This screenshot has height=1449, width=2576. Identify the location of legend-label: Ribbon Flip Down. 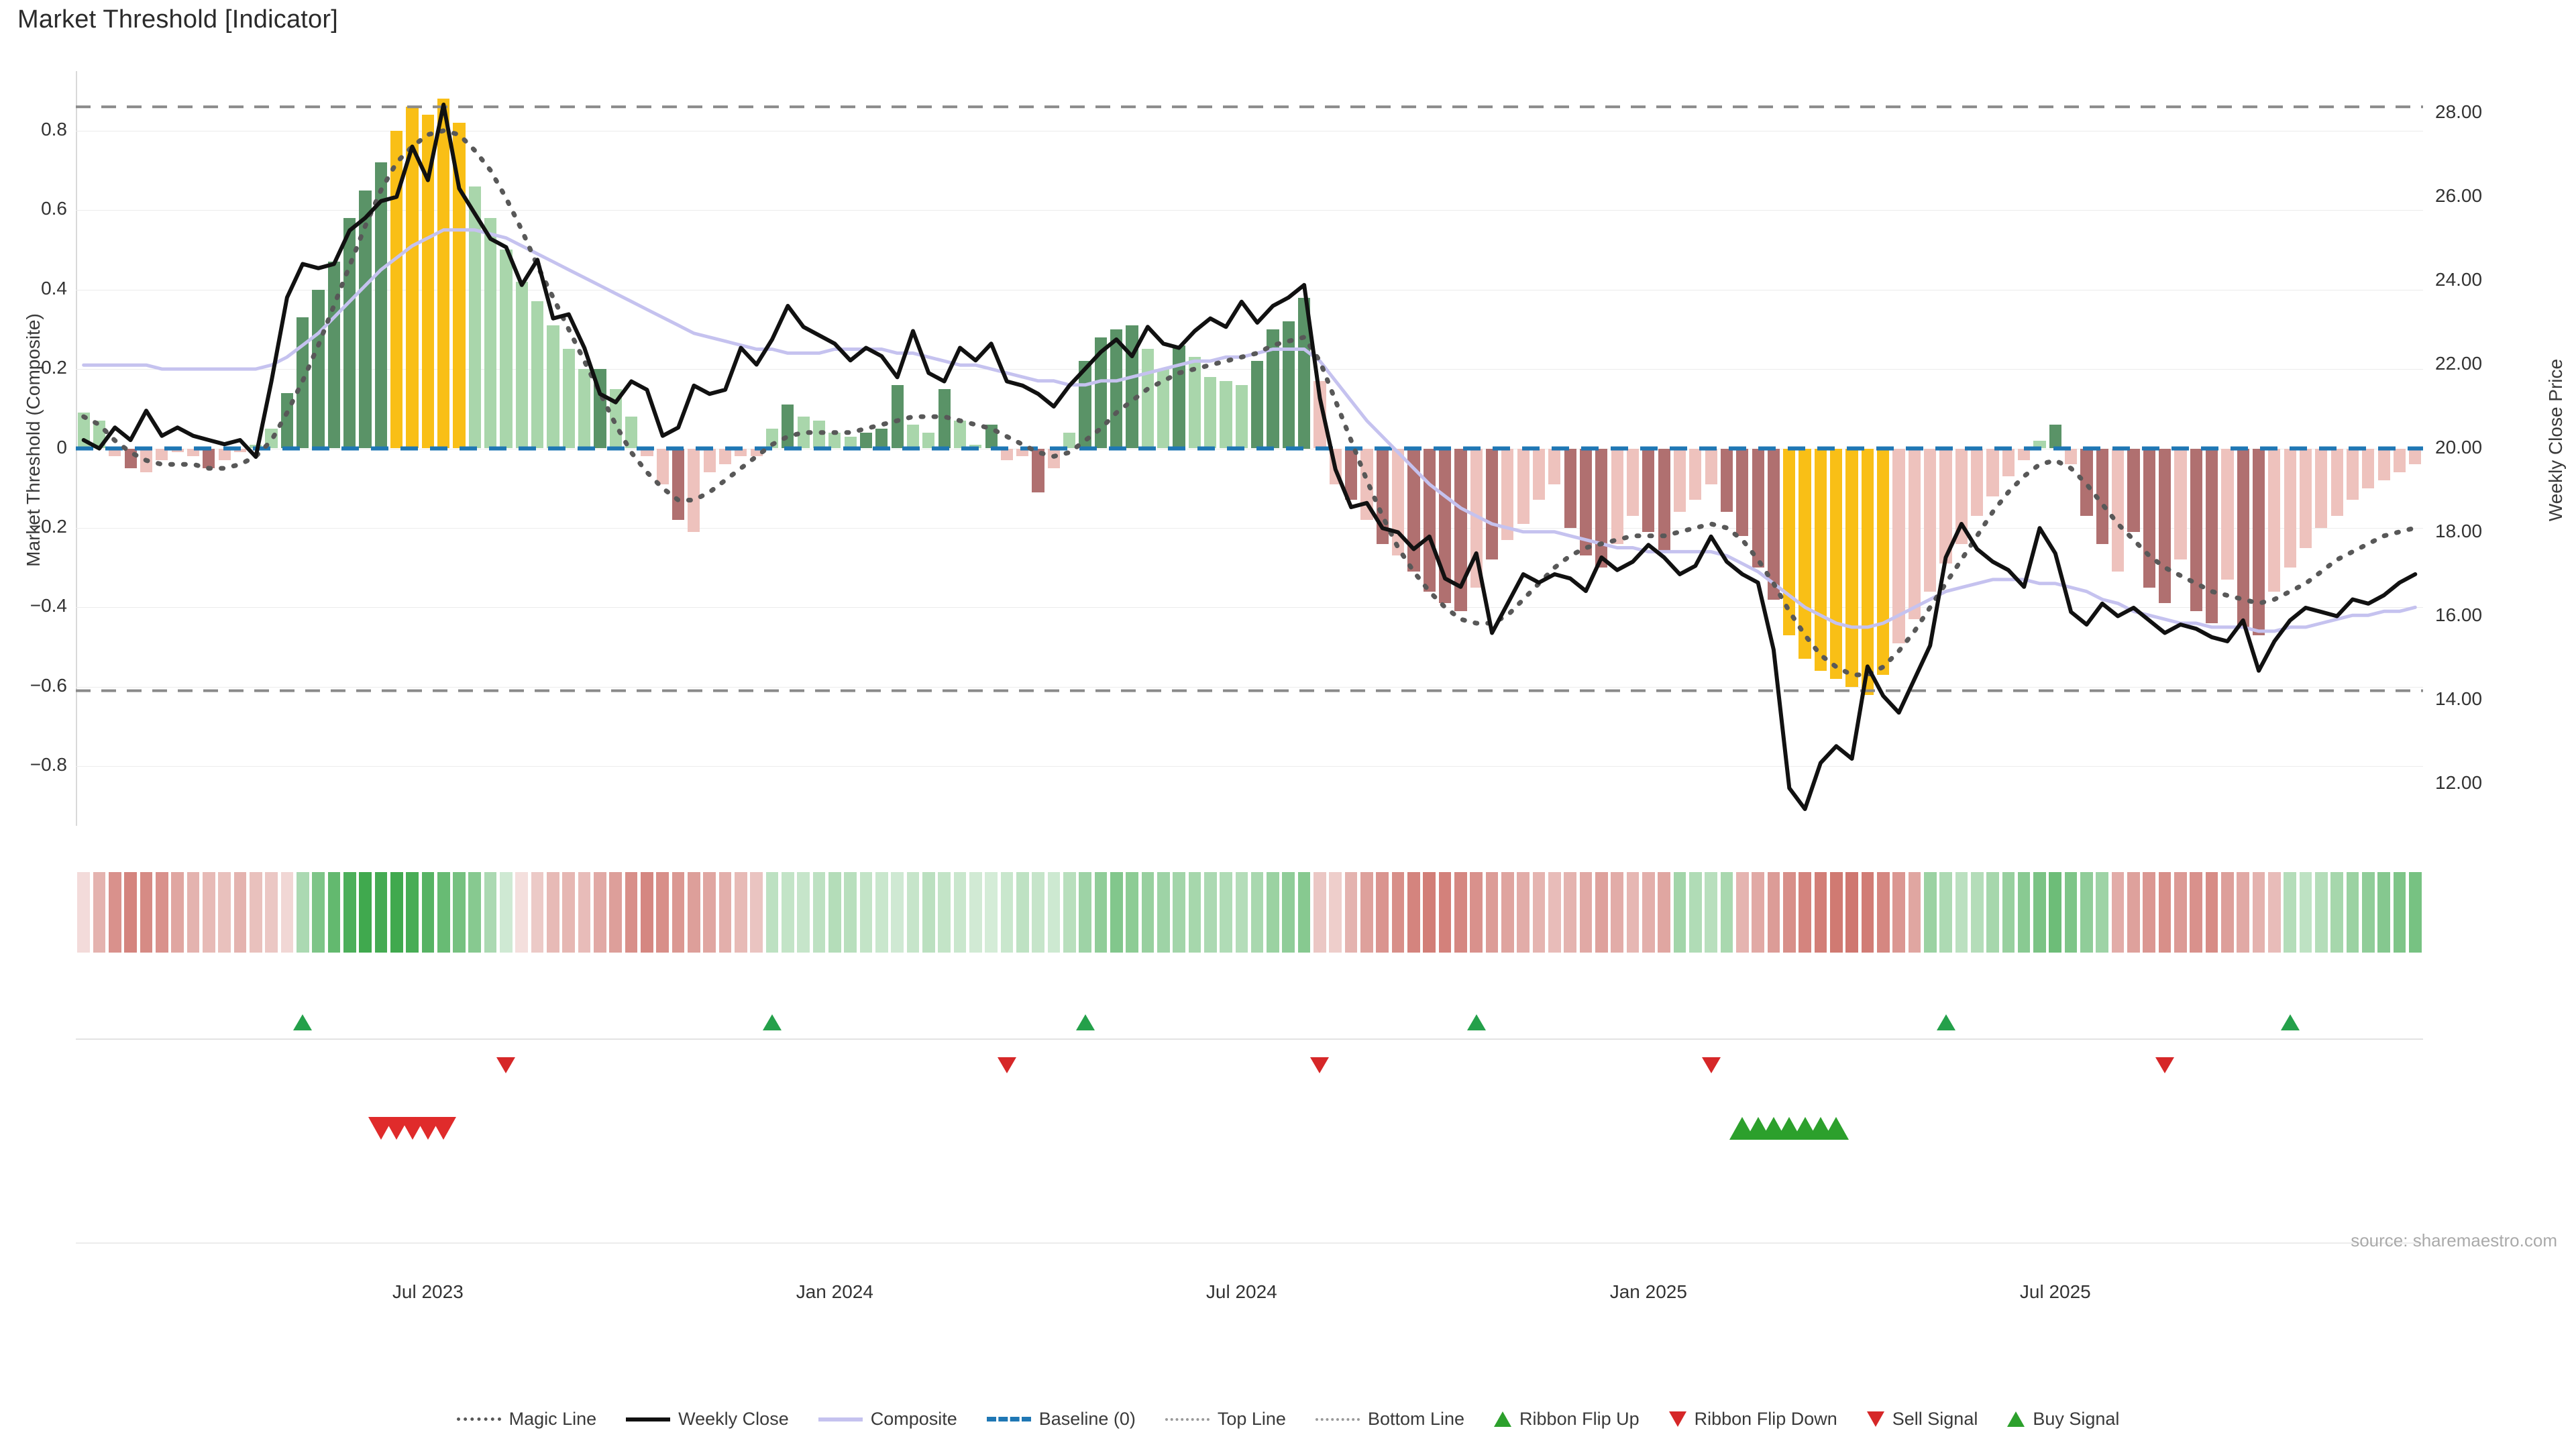
(1765, 1419).